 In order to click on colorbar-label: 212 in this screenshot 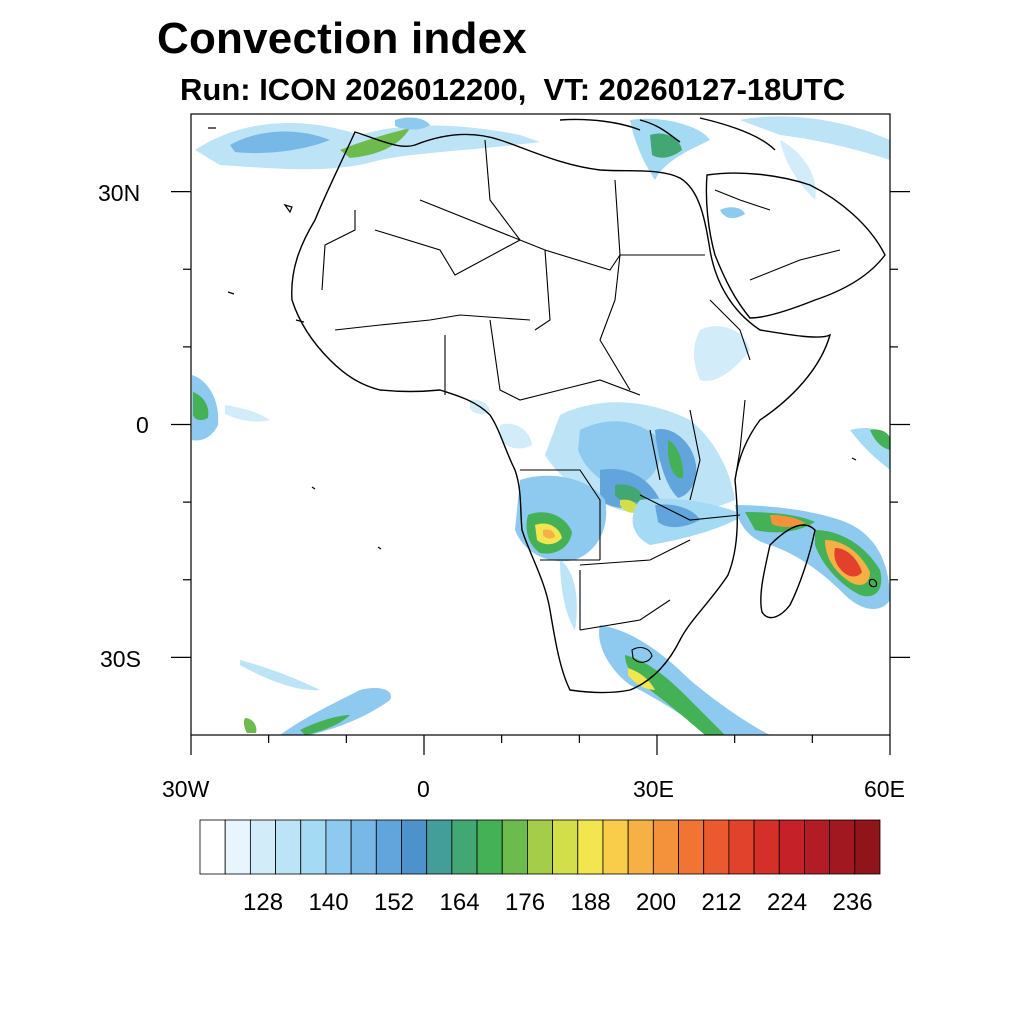, I will do `click(721, 902)`.